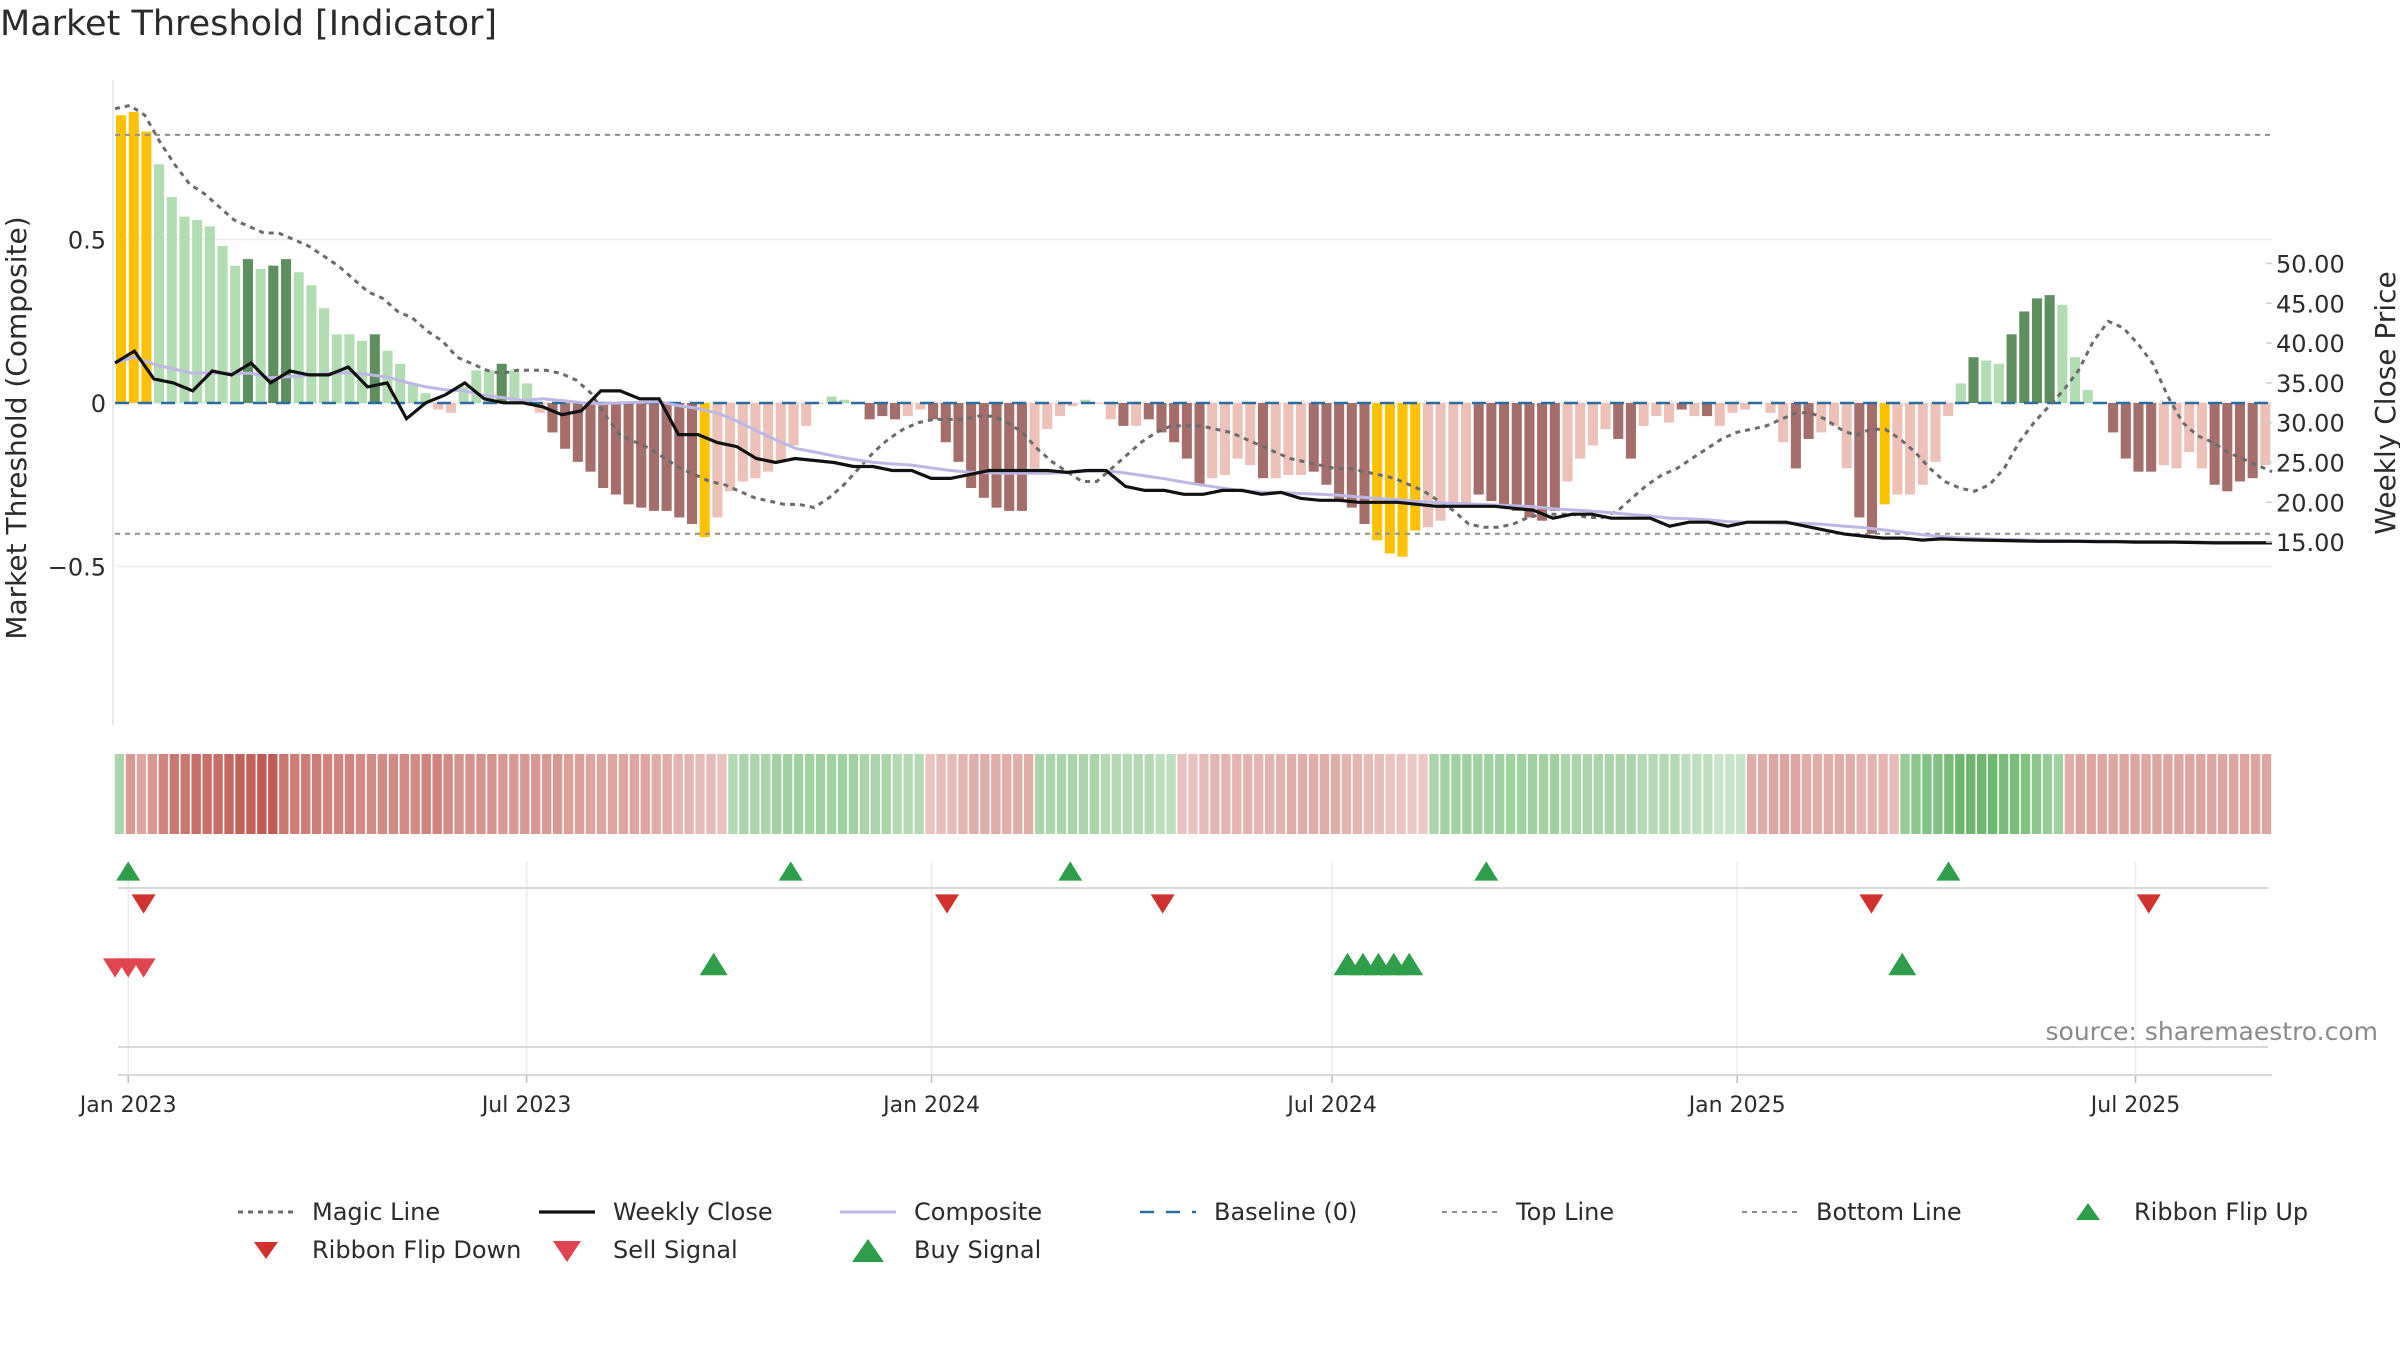  Describe the element at coordinates (1470, 1212) in the screenshot. I see `legend-swatch` at that location.